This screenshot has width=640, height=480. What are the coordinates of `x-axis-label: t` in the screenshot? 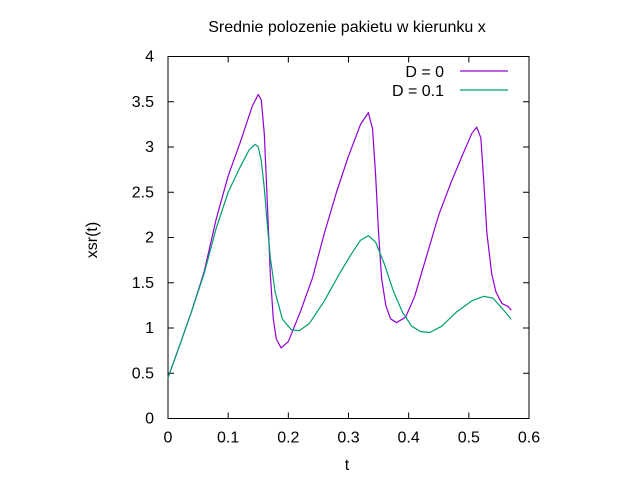 It's located at (347, 465).